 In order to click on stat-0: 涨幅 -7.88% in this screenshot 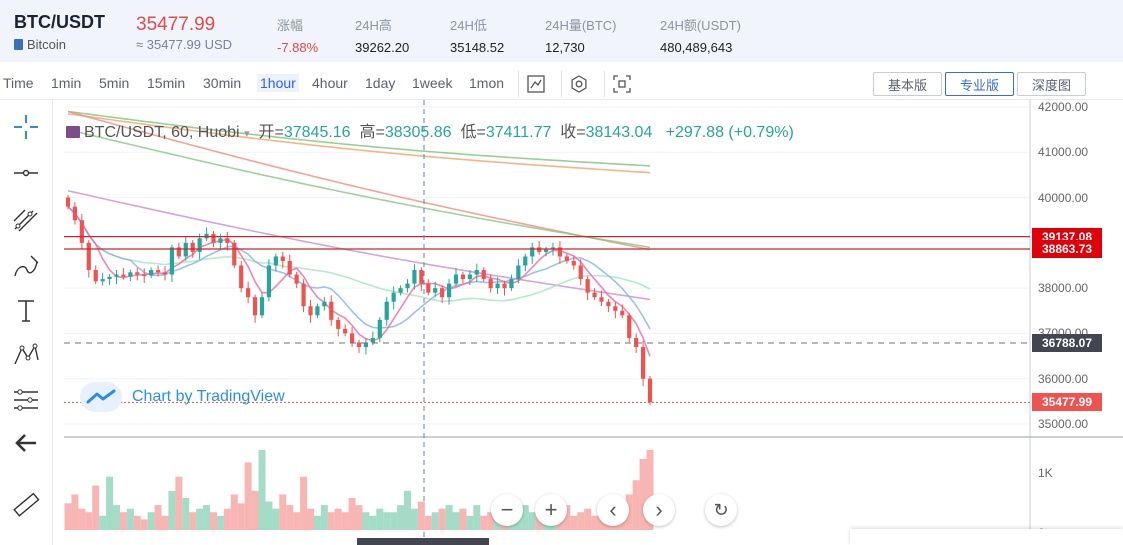, I will do `click(297, 35)`.